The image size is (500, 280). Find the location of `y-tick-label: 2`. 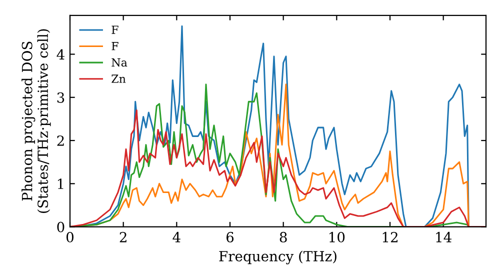

y-tick-label: 2 is located at coordinates (60, 140).